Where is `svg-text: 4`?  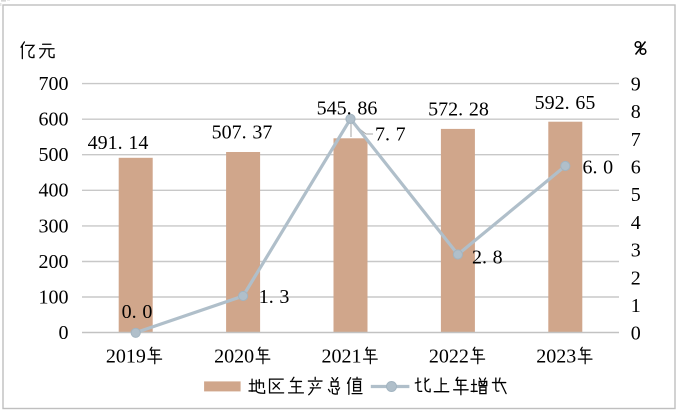
svg-text: 4 is located at coordinates (636, 223).